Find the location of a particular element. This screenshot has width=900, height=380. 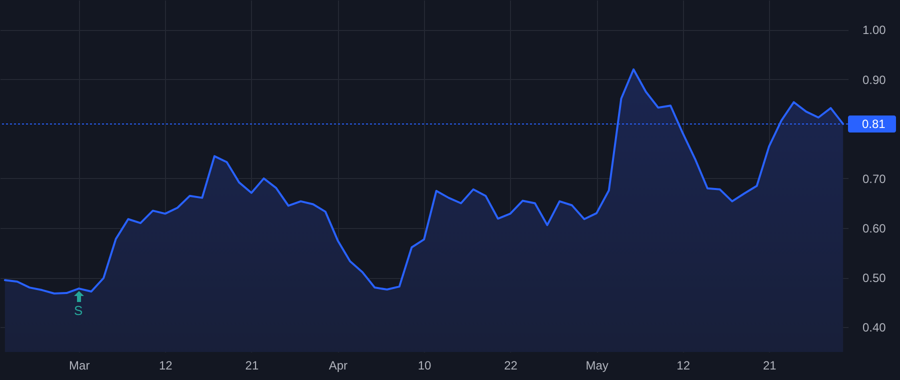

y-tick-label: 0.60 is located at coordinates (874, 229).